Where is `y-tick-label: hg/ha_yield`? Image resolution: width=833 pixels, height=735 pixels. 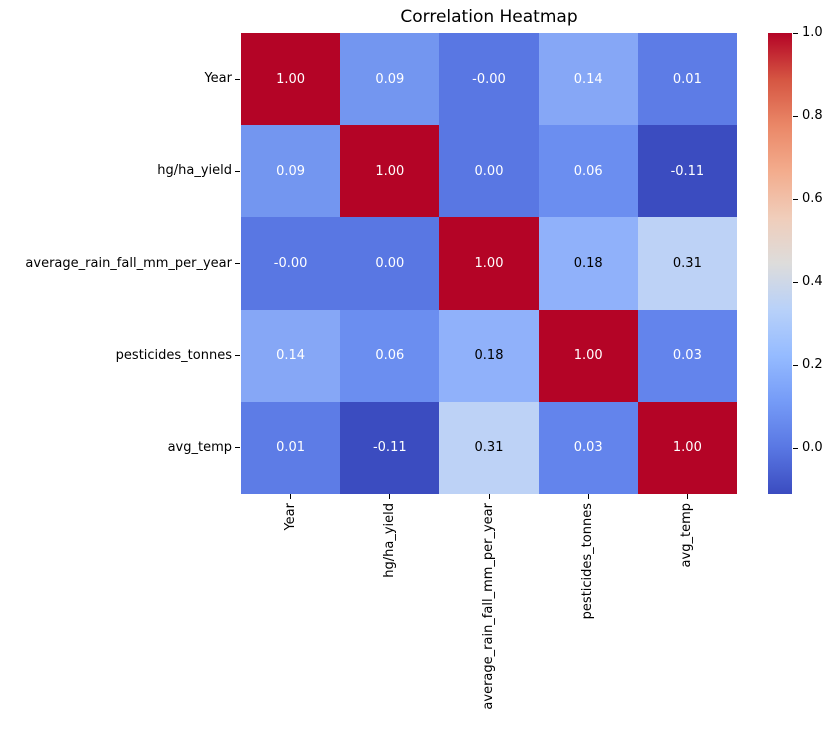
y-tick-label: hg/ha_yield is located at coordinates (194, 171).